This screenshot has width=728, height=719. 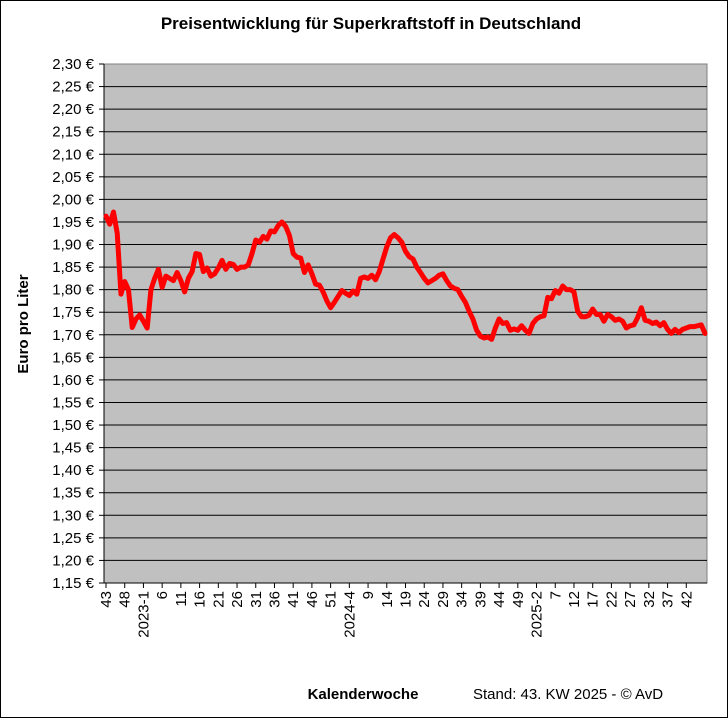 What do you see at coordinates (73, 583) in the screenshot?
I see `y-tick-label: 1,15 €` at bounding box center [73, 583].